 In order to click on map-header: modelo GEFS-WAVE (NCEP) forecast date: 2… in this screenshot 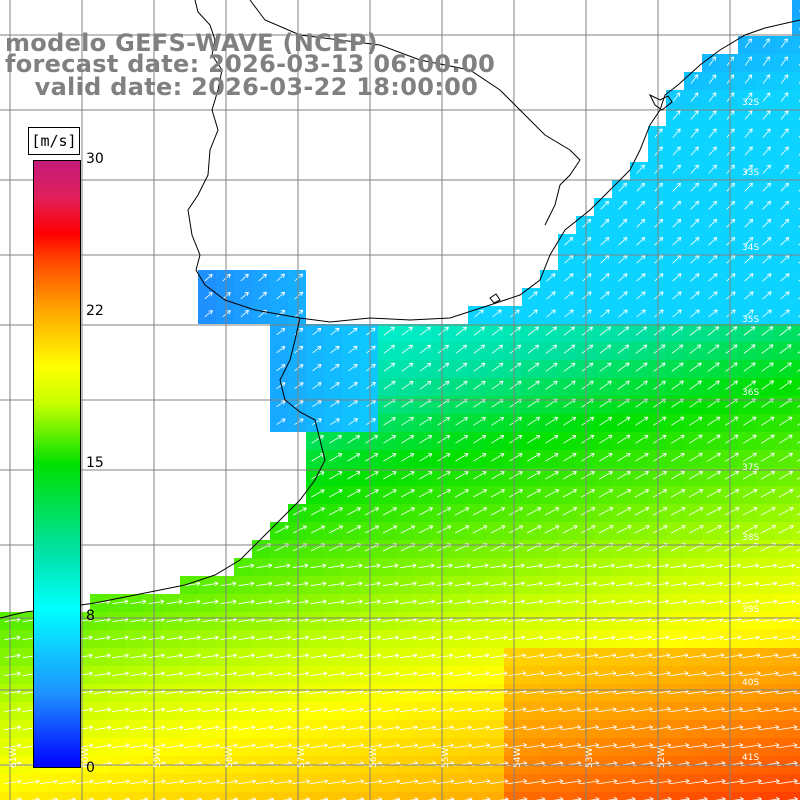, I will do `click(247, 55)`.